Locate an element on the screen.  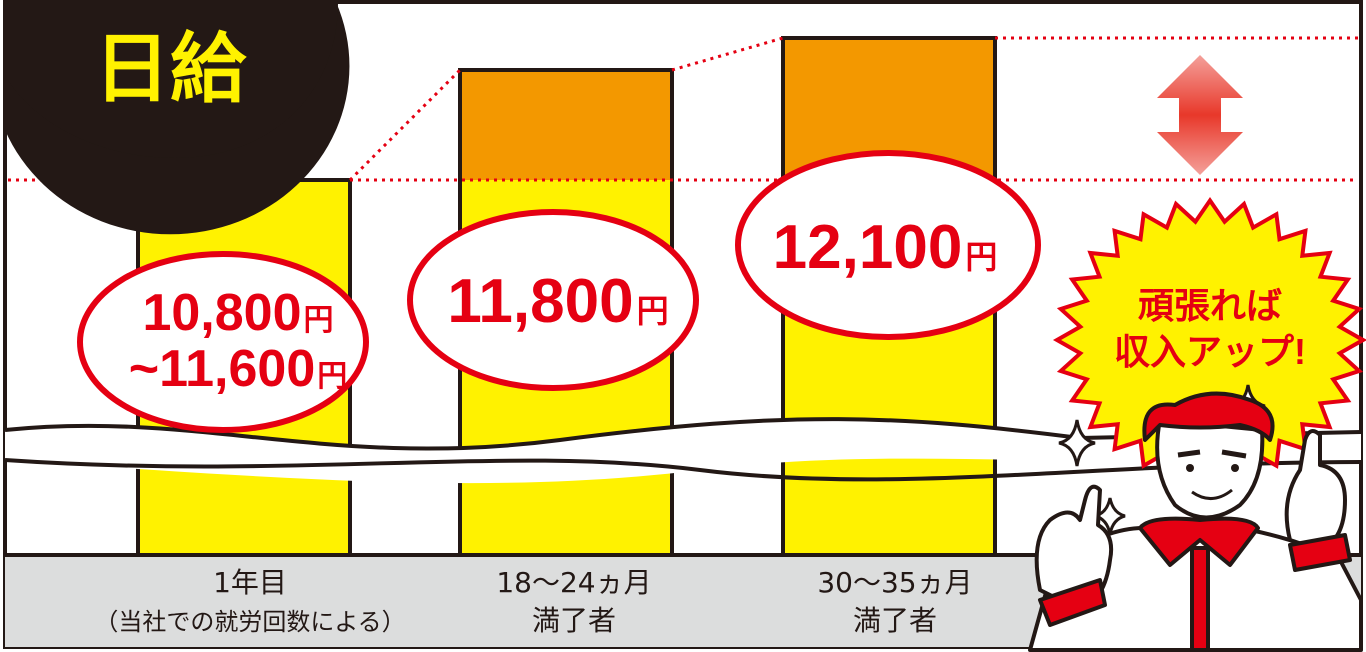
chart-title: 日給 is located at coordinates (170, 69).